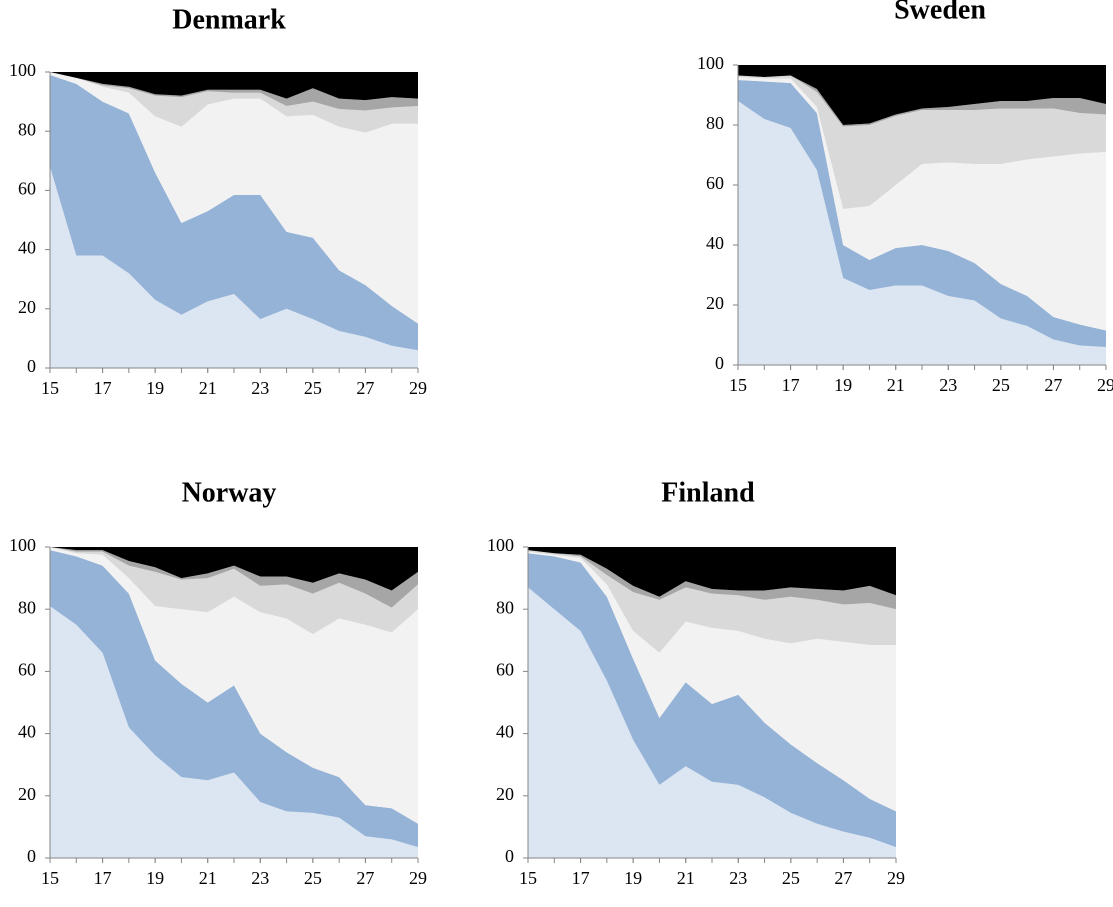 This screenshot has width=1113, height=907. I want to click on chart-title: Norway, so click(229, 492).